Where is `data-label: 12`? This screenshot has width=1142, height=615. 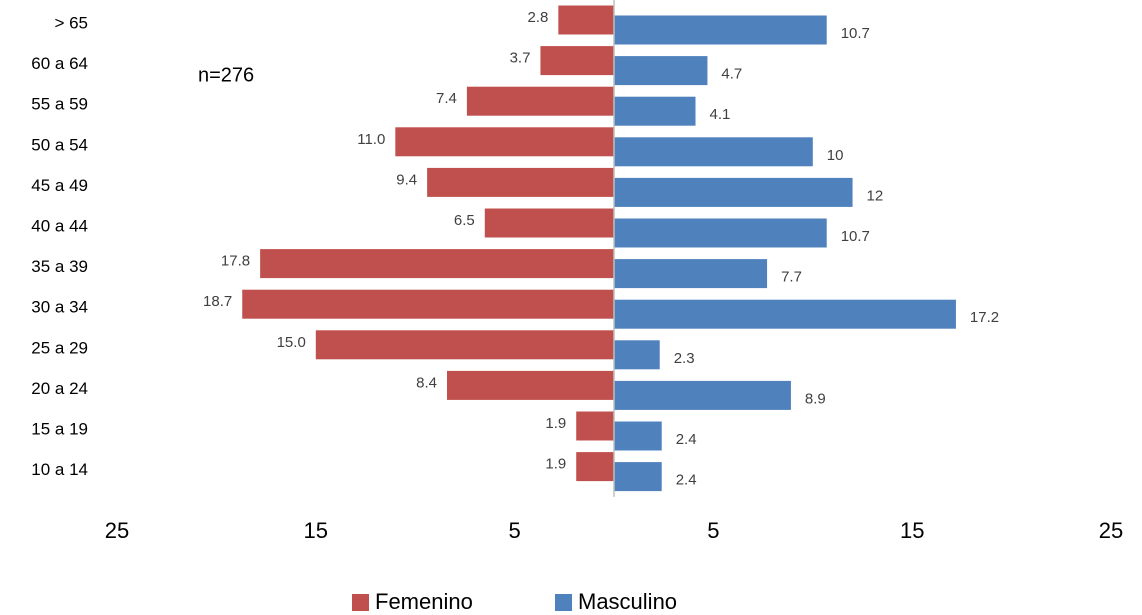
data-label: 12 is located at coordinates (875, 195).